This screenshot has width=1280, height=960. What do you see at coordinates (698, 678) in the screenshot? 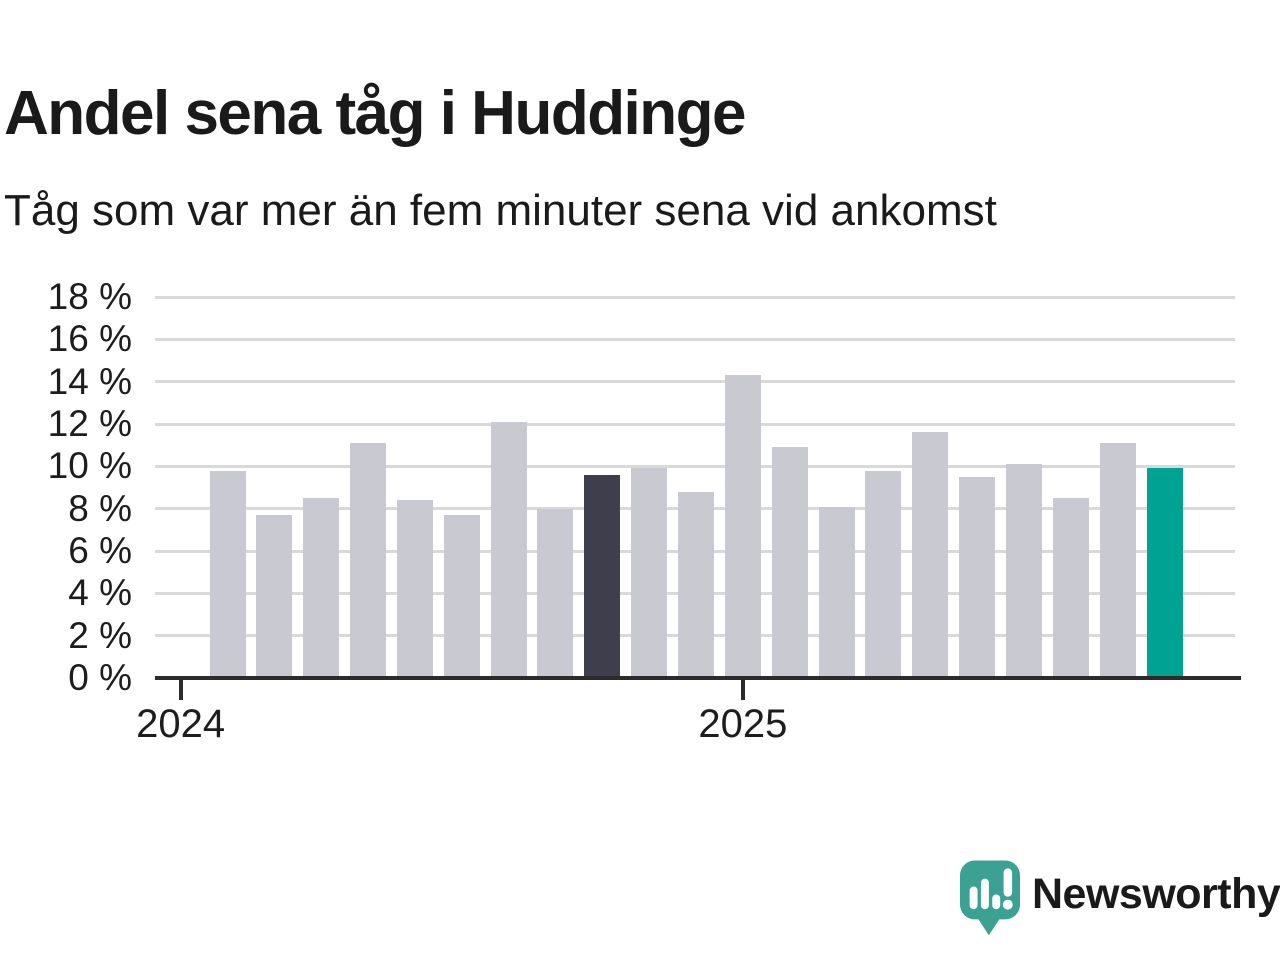
I see `x-axis-line` at bounding box center [698, 678].